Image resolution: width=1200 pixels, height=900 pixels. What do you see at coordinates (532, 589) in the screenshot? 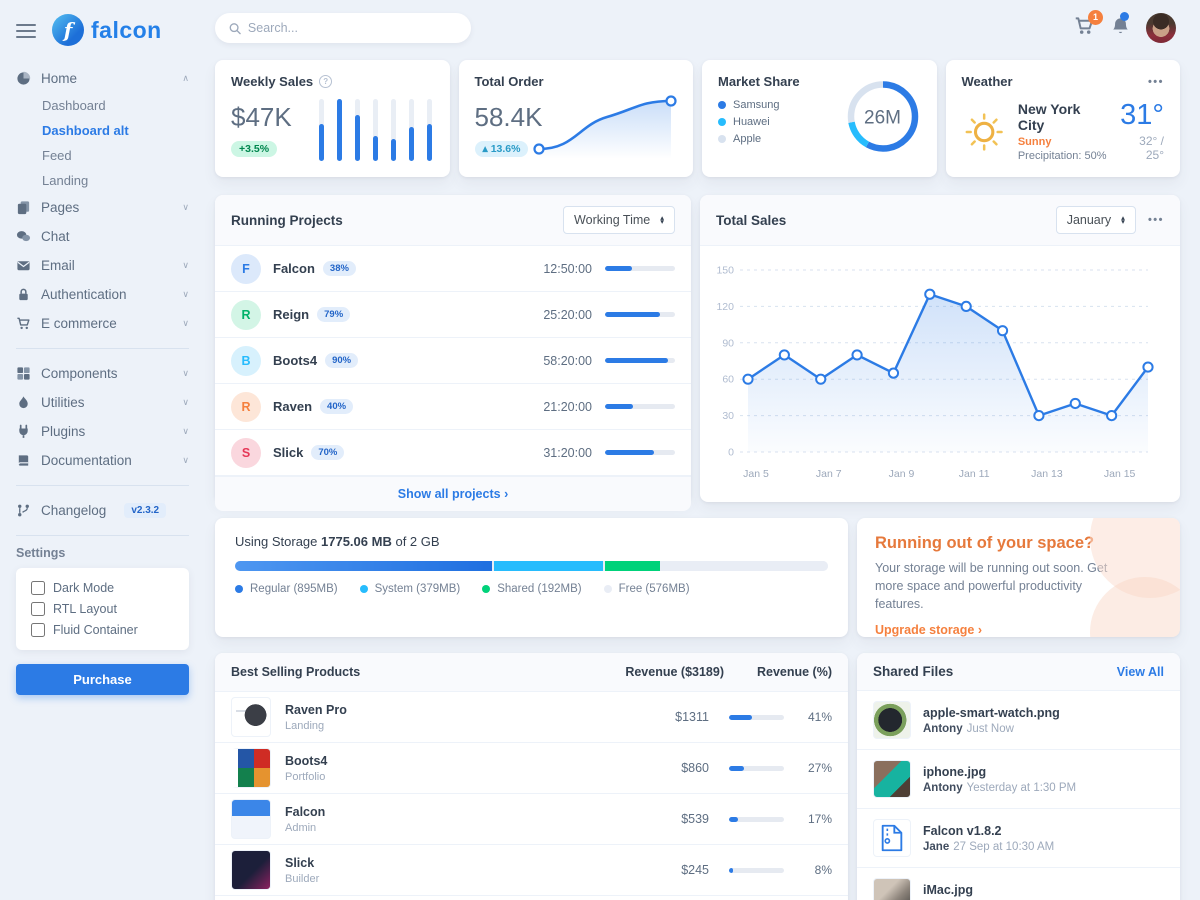
I see `storage-legend-item: Shared (192MB)` at bounding box center [532, 589].